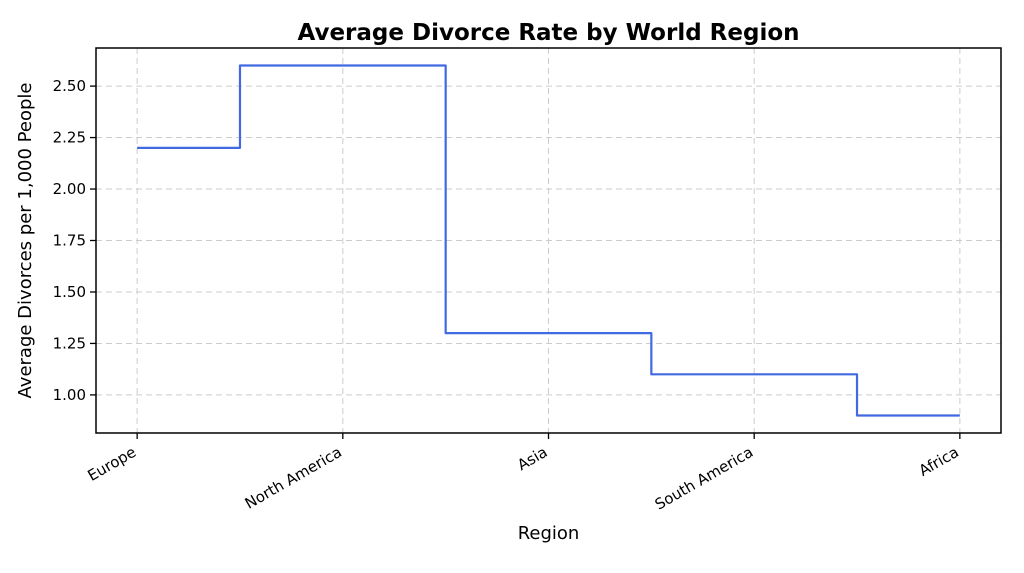 The height and width of the screenshot is (573, 1024). I want to click on x-tick-label: South America, so click(704, 478).